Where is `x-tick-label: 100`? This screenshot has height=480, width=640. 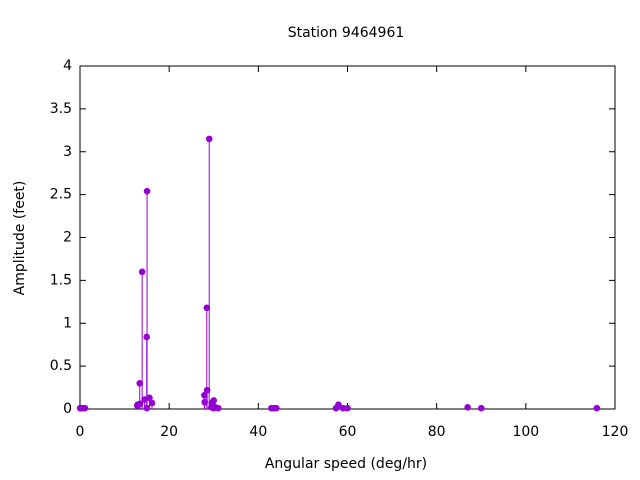 x-tick-label: 100 is located at coordinates (525, 432).